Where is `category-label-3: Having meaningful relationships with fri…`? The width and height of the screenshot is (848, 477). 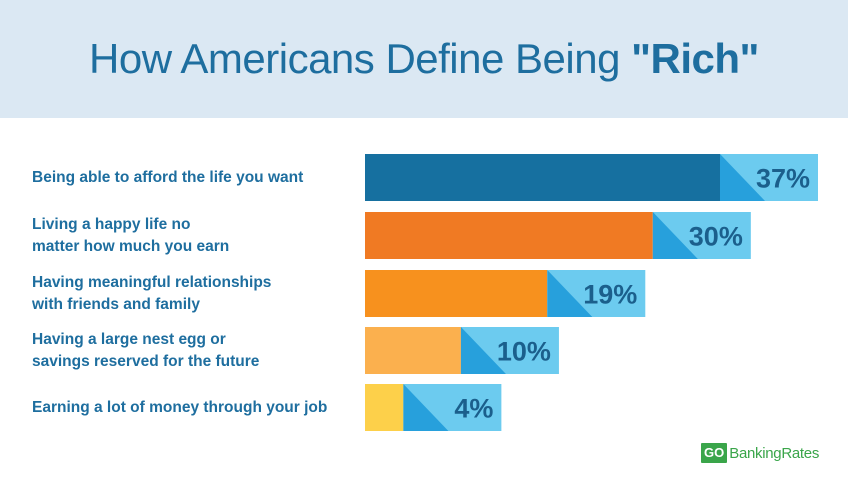 category-label-3: Having meaningful relationships with fri… is located at coordinates (152, 293).